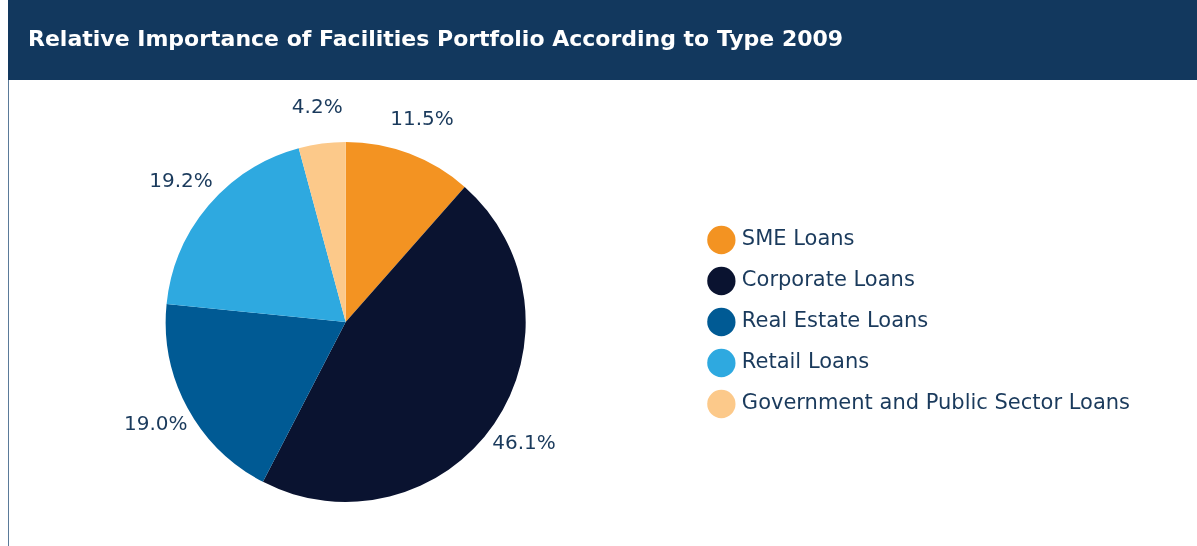 The image size is (1197, 546). What do you see at coordinates (602, 40) in the screenshot?
I see `chart-title: Relative Importance of Facilities Portfolio According to Type 2009` at bounding box center [602, 40].